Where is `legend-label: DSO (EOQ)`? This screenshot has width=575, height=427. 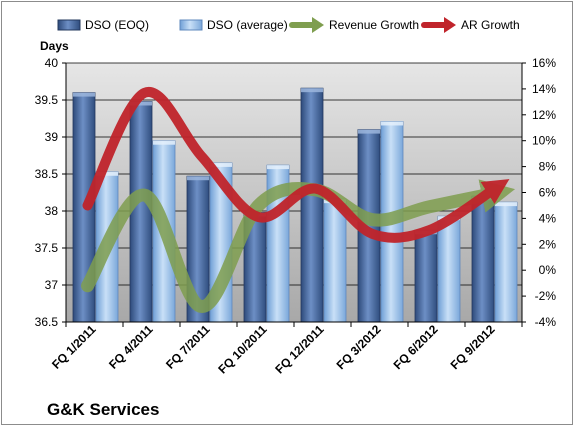 legend-label: DSO (EOQ) is located at coordinates (117, 25).